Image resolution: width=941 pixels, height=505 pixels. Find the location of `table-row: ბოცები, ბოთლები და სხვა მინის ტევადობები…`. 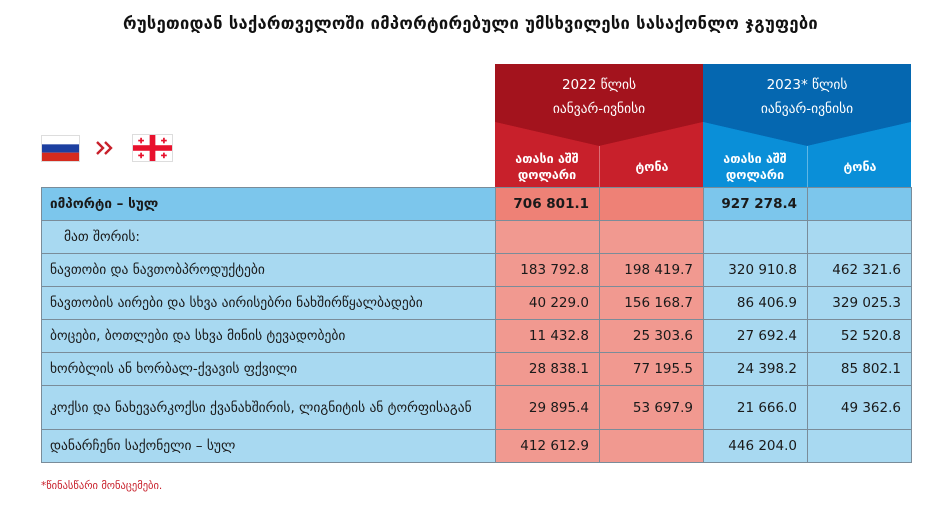

table-row: ბოცები, ბოთლები და სხვა მინის ტევადობები… is located at coordinates (476, 336).